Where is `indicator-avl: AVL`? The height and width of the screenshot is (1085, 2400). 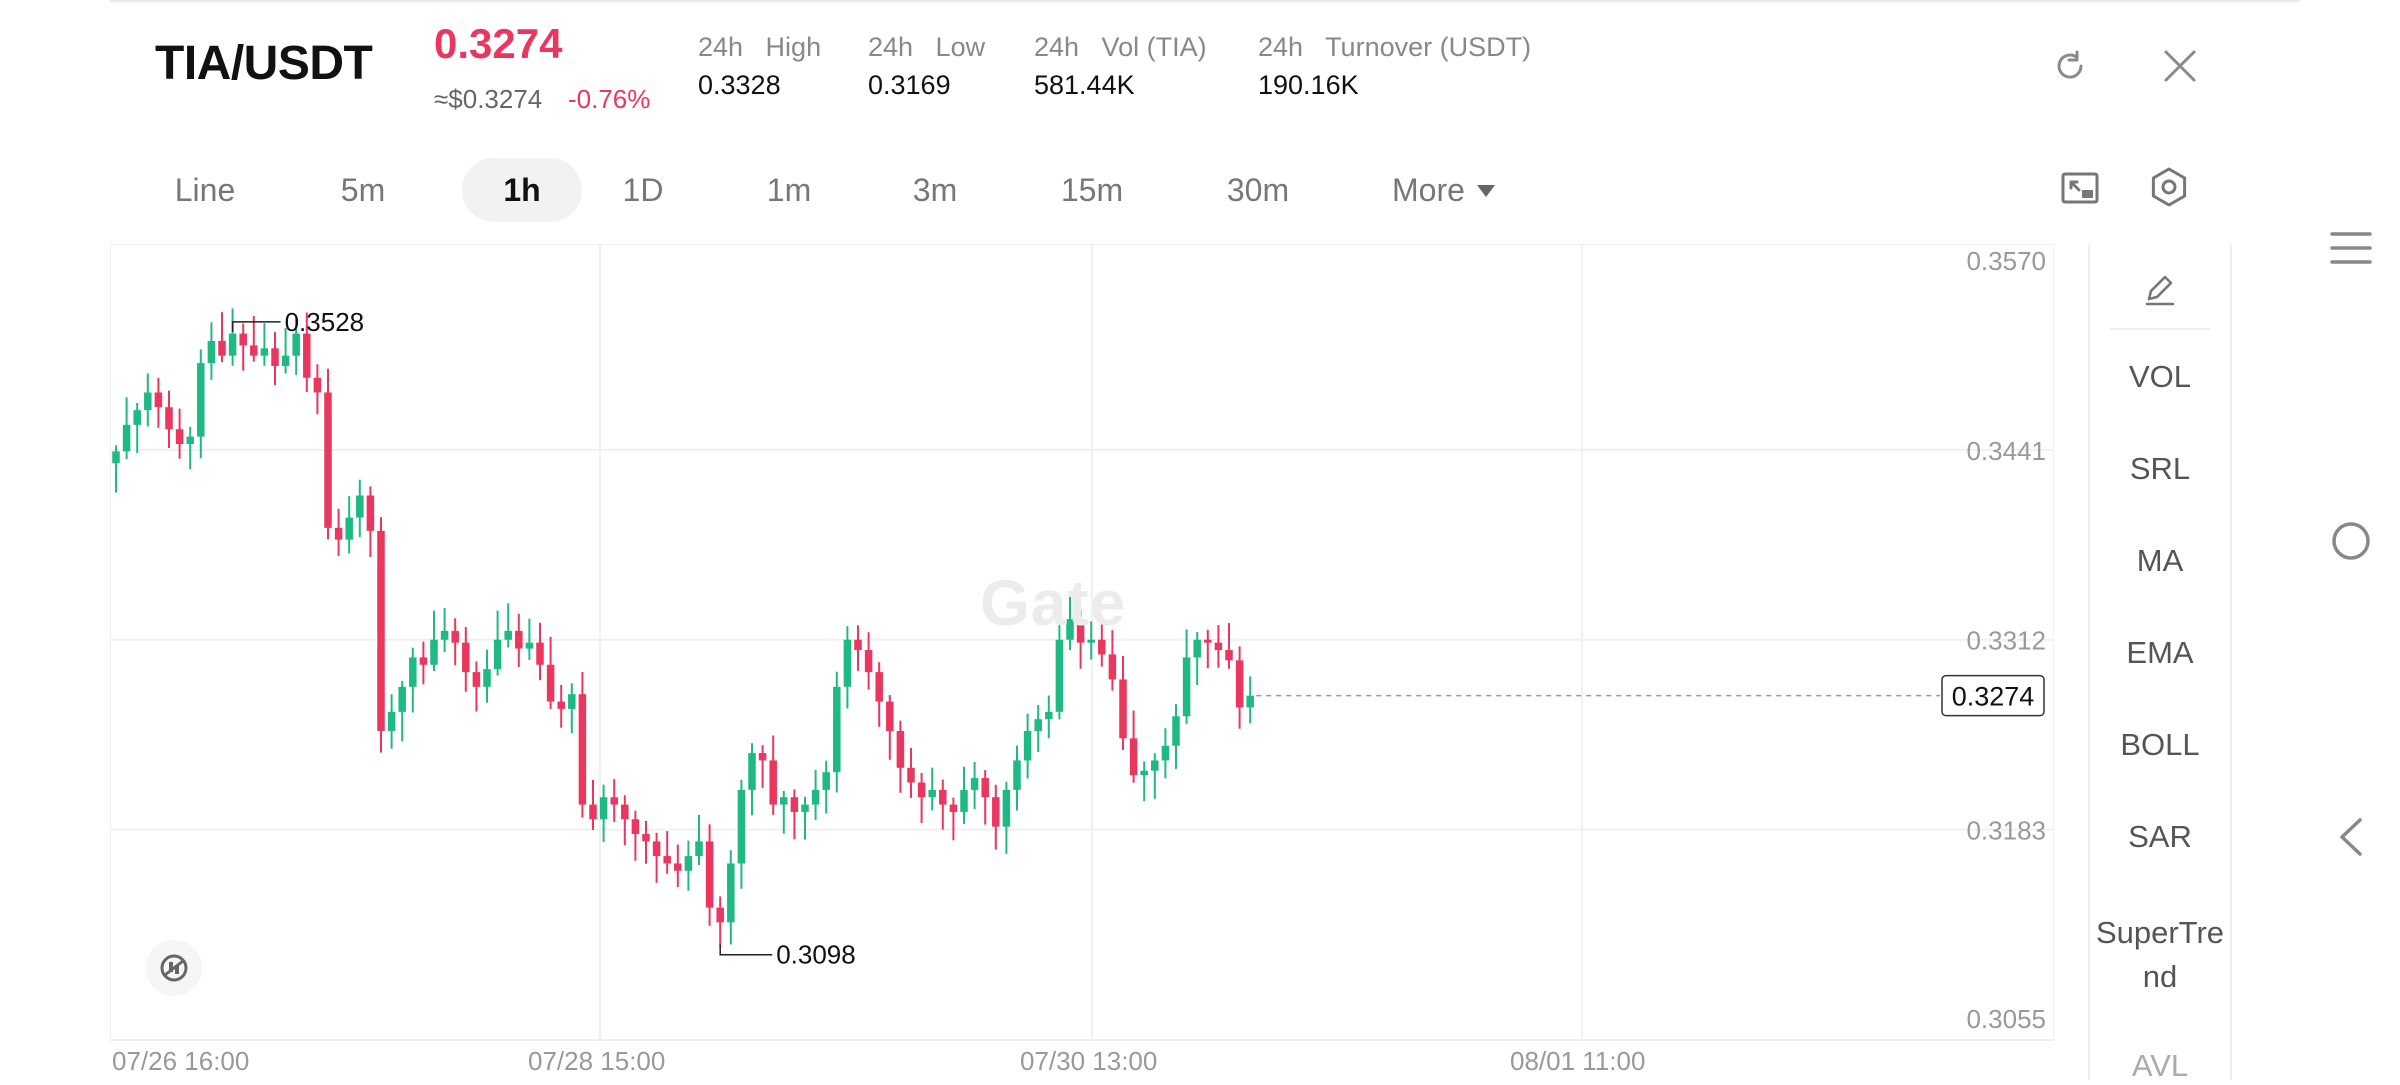 indicator-avl: AVL is located at coordinates (2160, 1065).